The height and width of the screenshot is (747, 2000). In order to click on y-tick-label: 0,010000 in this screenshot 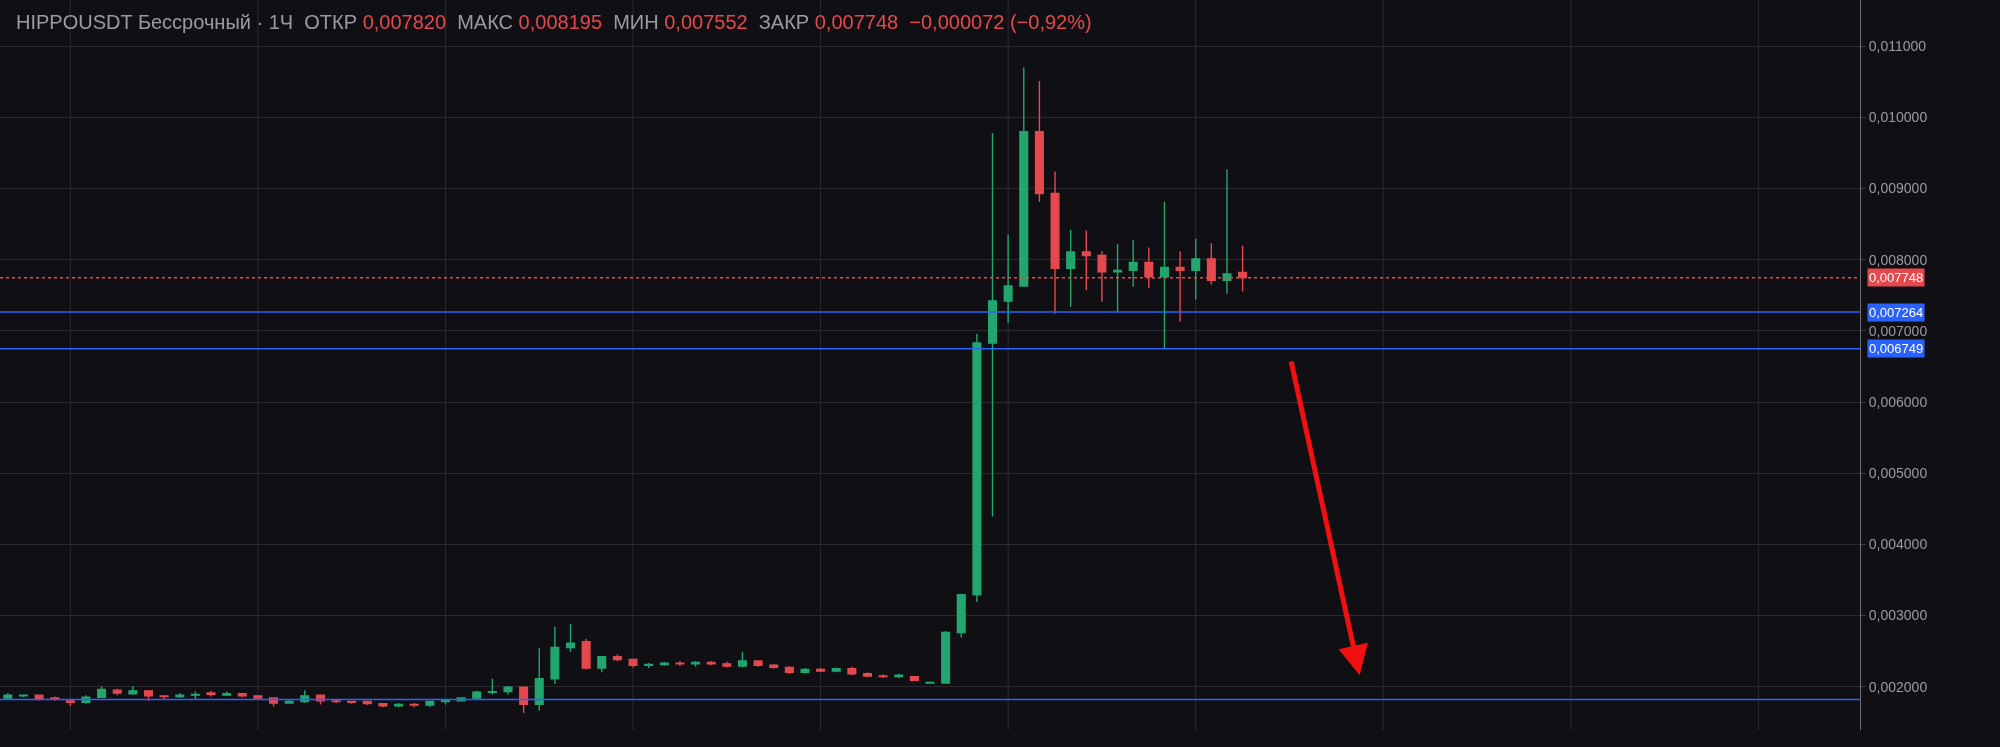, I will do `click(1898, 117)`.